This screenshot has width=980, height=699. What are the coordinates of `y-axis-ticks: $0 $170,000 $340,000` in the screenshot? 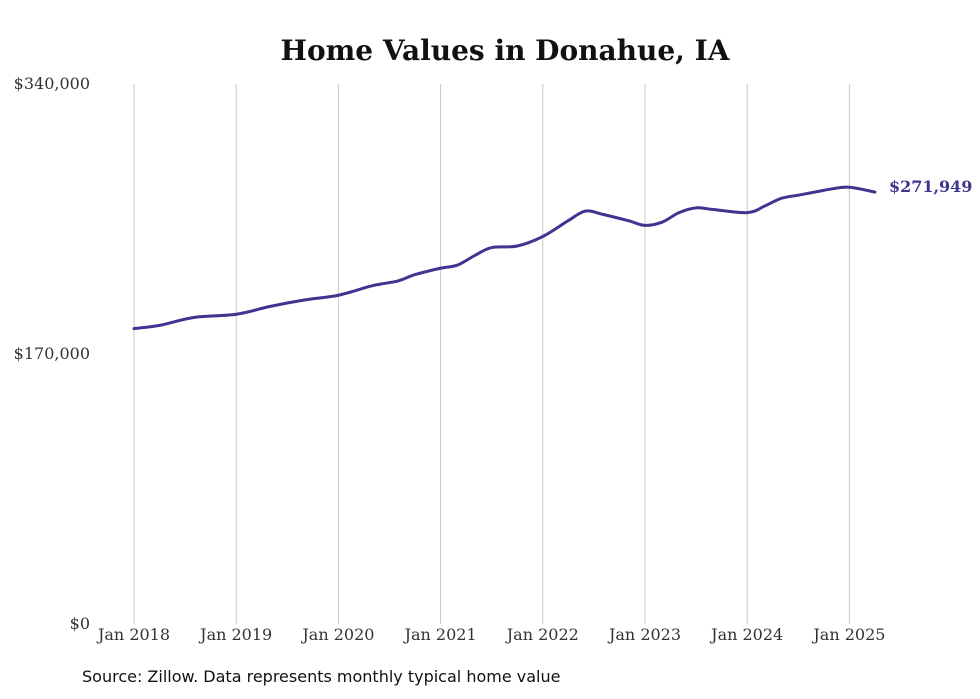 It's located at (52, 353).